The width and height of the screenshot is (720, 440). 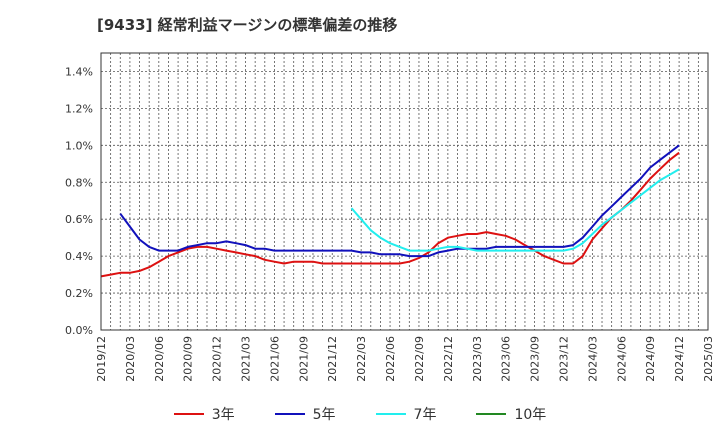 I want to click on legend-item: 5年, so click(x=305, y=414).